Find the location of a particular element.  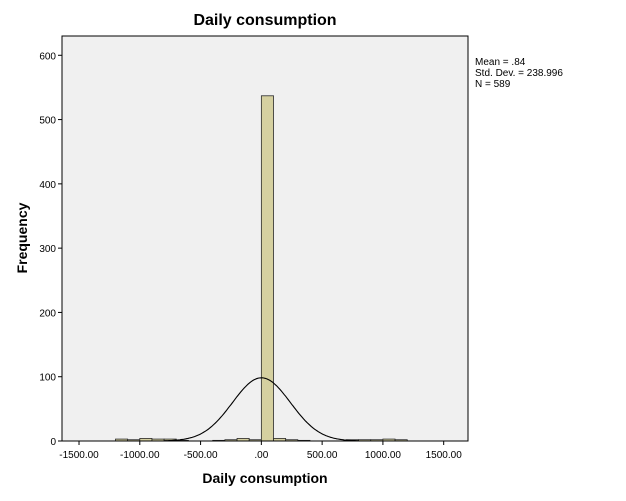

histogram-bar is located at coordinates (267, 268).